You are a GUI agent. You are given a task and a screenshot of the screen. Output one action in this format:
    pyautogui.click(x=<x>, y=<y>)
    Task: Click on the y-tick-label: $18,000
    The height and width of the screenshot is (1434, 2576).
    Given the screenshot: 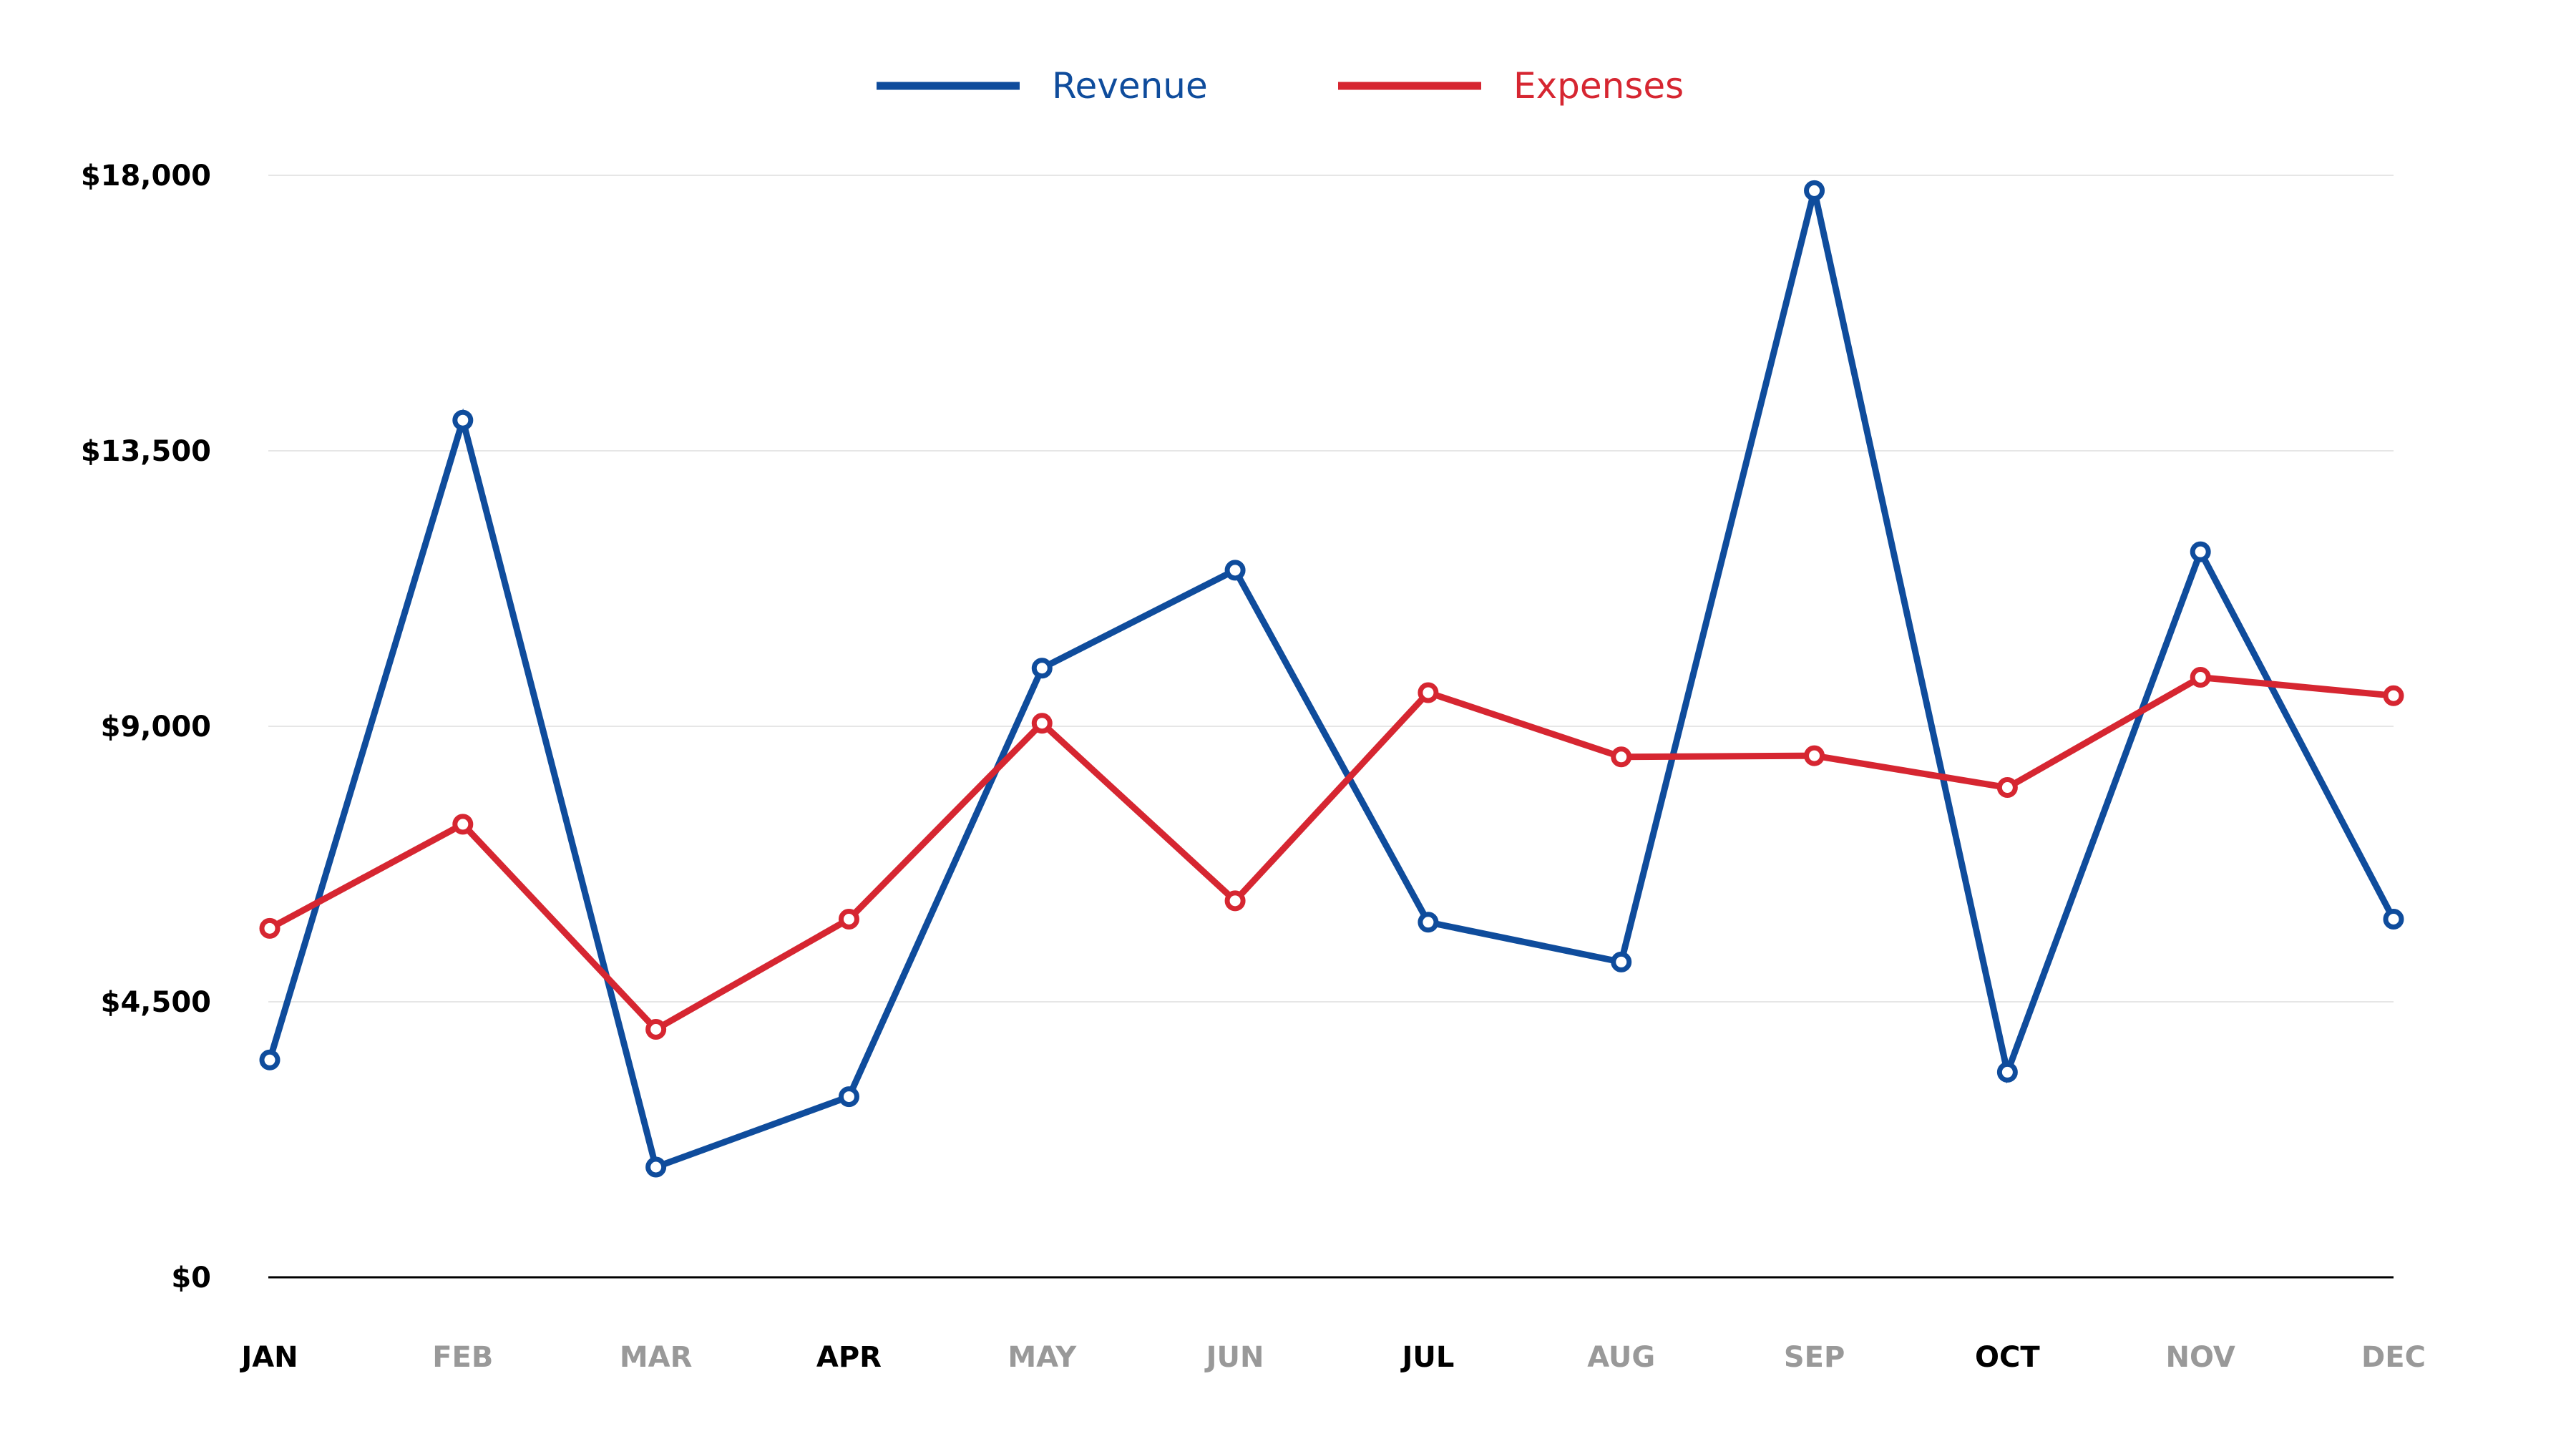 What is the action you would take?
    pyautogui.click(x=146, y=176)
    